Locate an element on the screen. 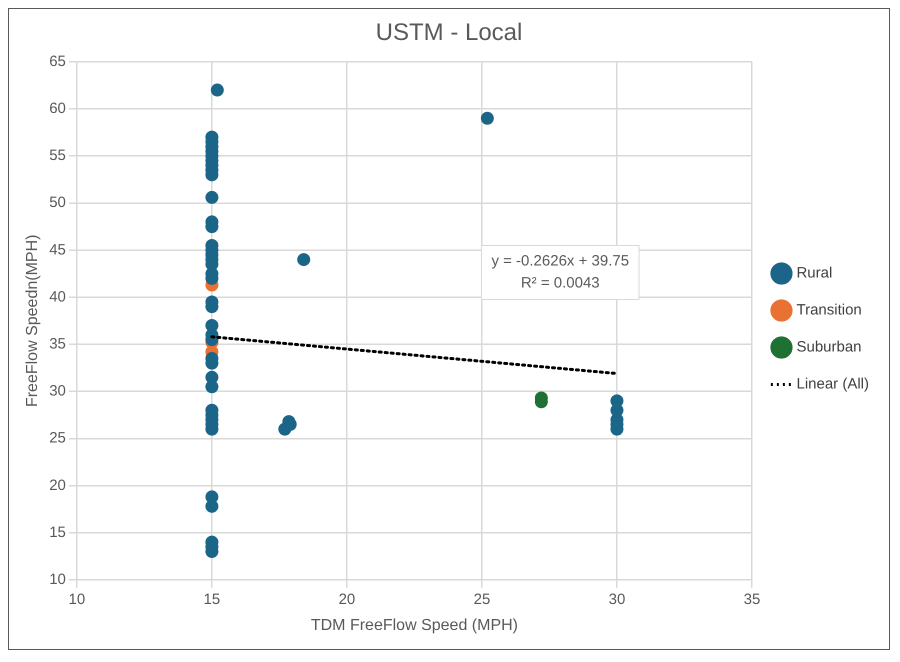 This screenshot has height=662, width=900. x-tick-label: 15 is located at coordinates (212, 599).